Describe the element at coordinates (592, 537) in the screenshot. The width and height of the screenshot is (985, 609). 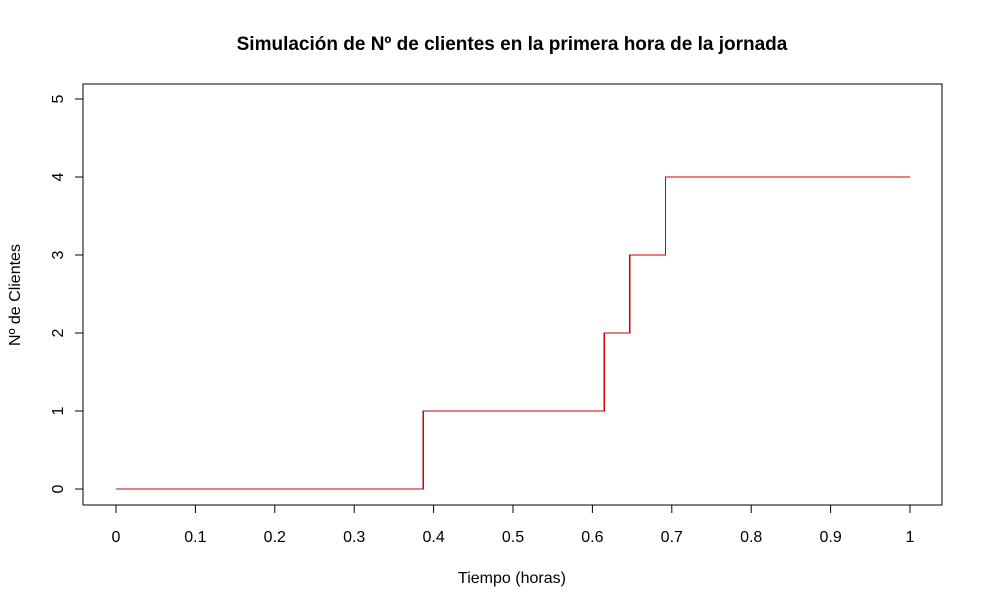
I see `x-tick-label: 0.6` at that location.